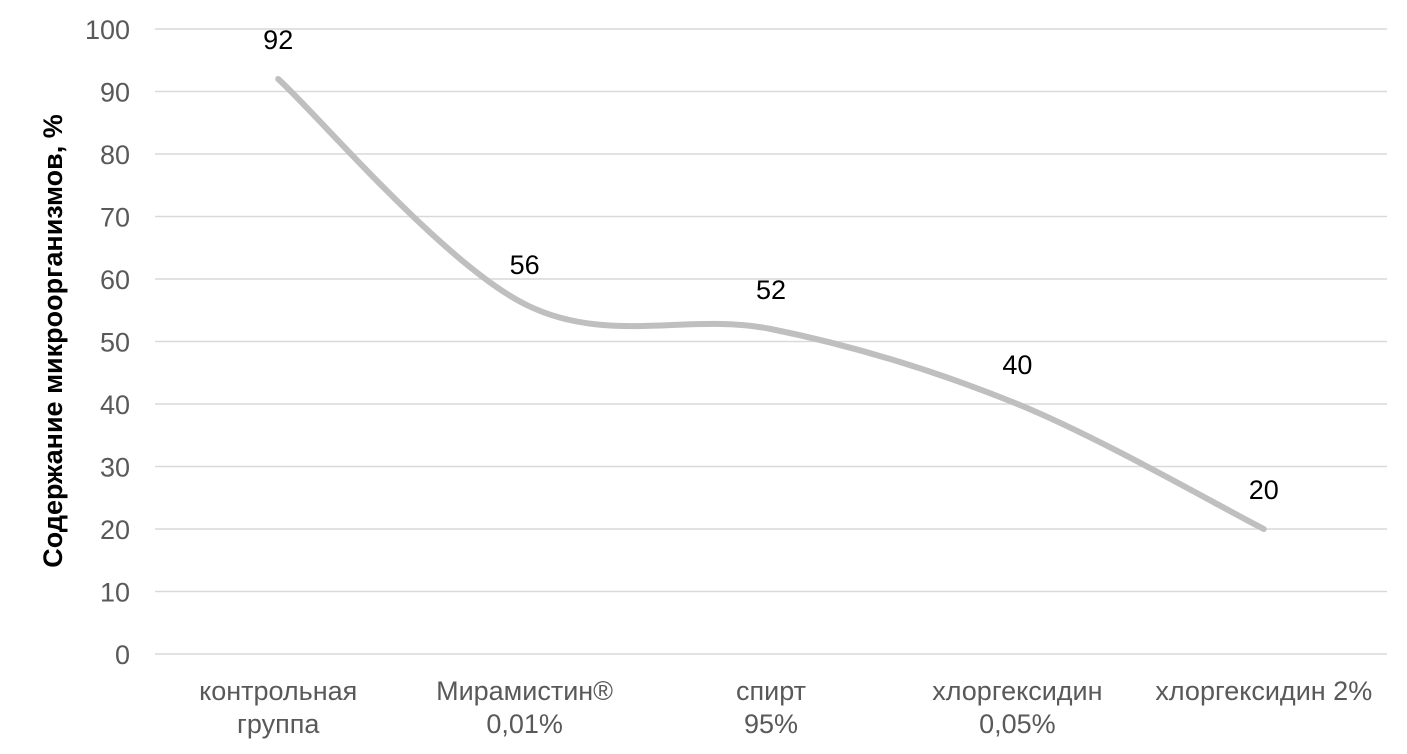 This screenshot has height=754, width=1407. Describe the element at coordinates (1264, 490) in the screenshot. I see `data-label: 20` at that location.